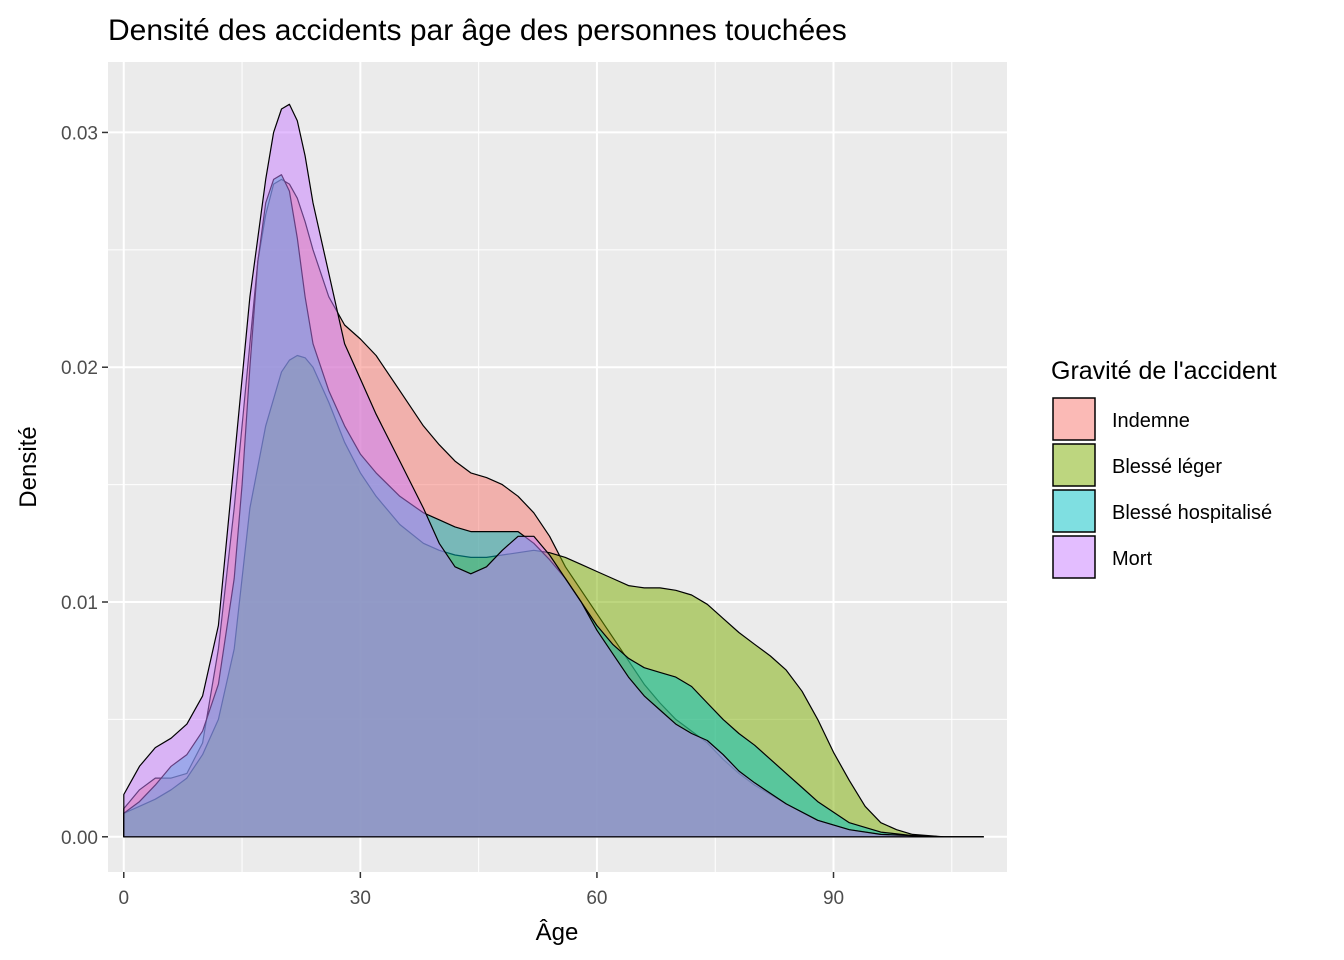 The image size is (1344, 960). Describe the element at coordinates (84, 486) in the screenshot. I see `y-axis: 0.00 0.01 0.02 0.03` at that location.